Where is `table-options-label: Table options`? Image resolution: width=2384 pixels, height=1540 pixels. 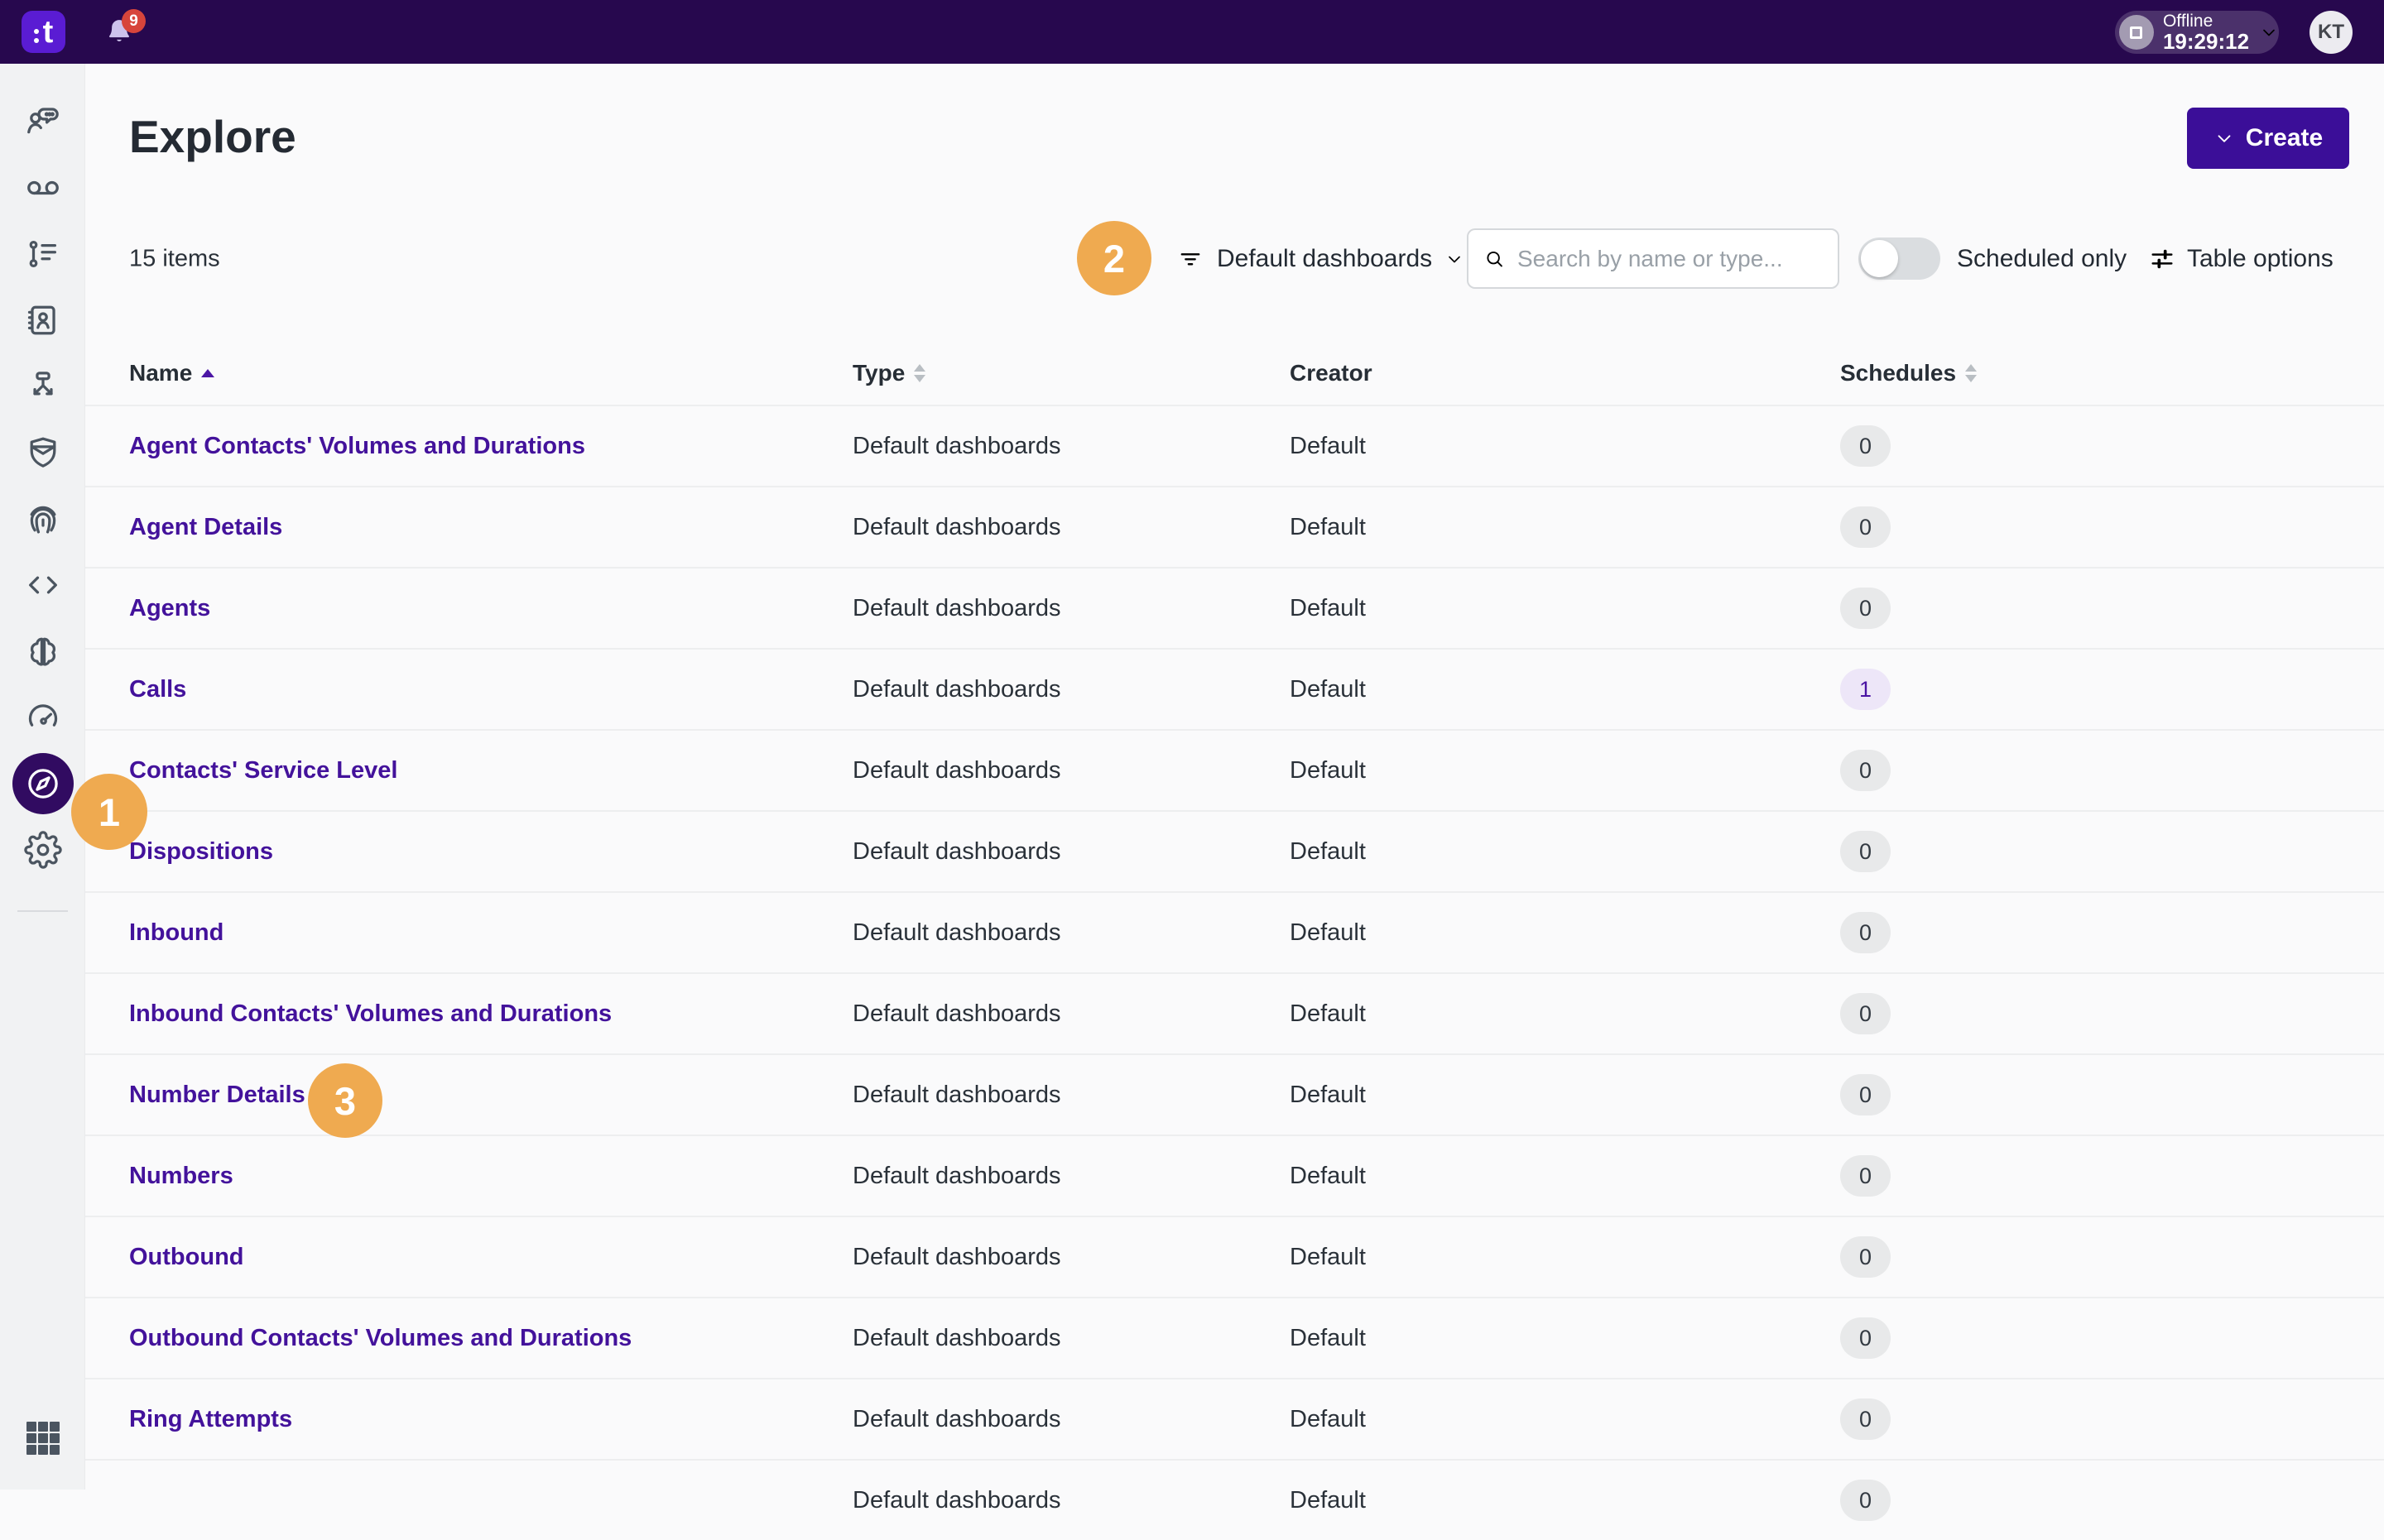
table-options-label: Table options is located at coordinates (2260, 258).